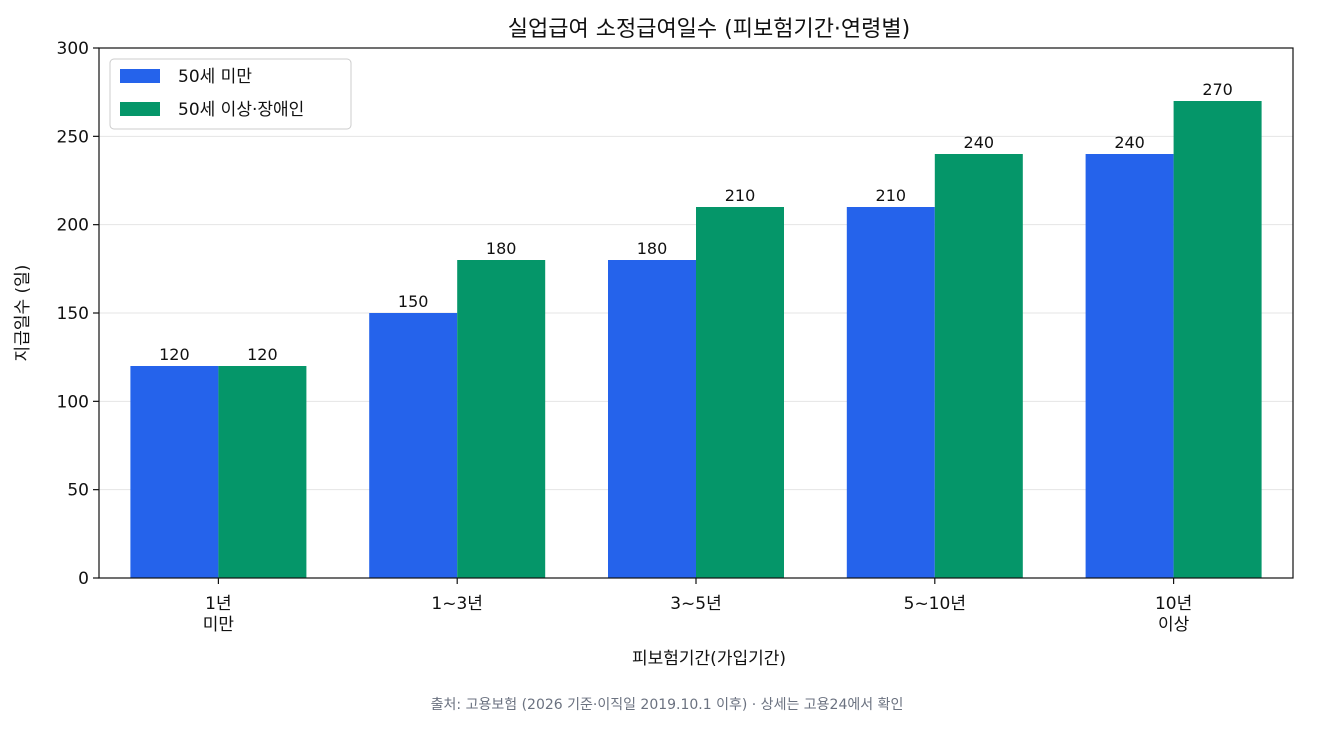 The width and height of the screenshot is (1334, 731). I want to click on legend-frame, so click(230, 94).